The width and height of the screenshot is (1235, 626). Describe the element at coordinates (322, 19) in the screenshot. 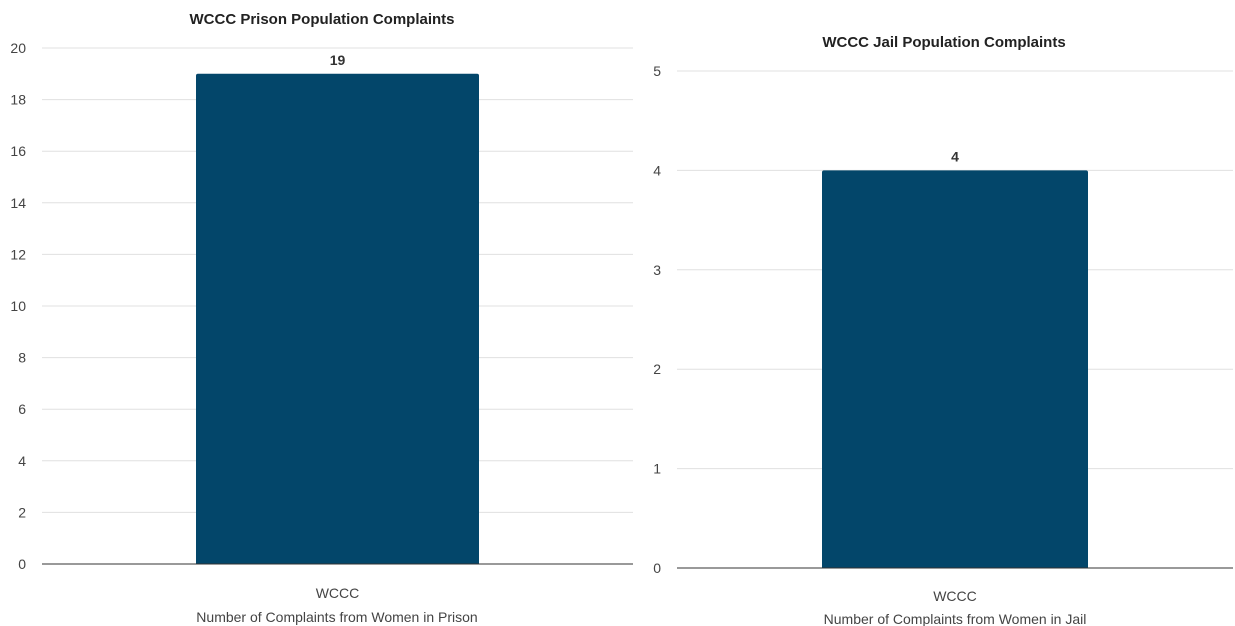

I see `chart-title: WCCC Prison Population Complaints` at that location.